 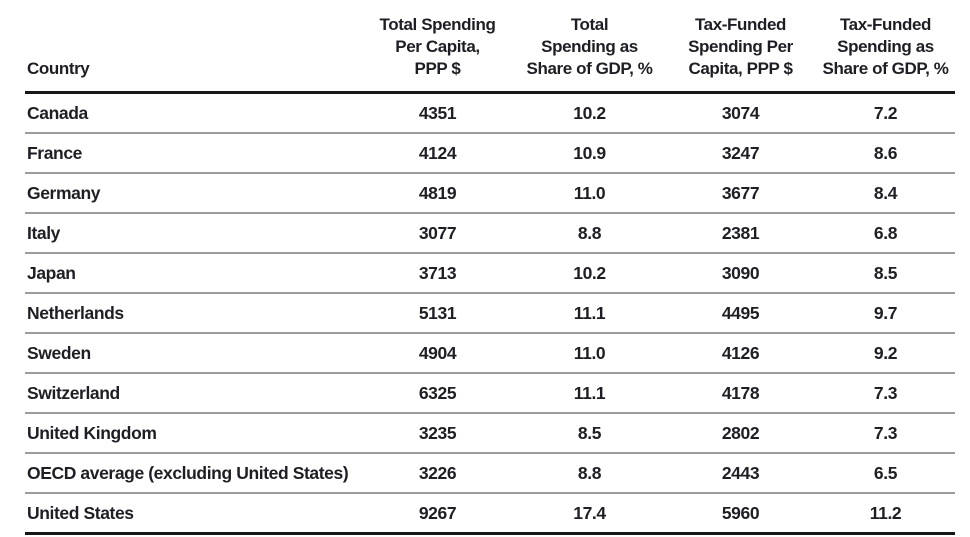 What do you see at coordinates (193, 113) in the screenshot?
I see `country-cell: Canada` at bounding box center [193, 113].